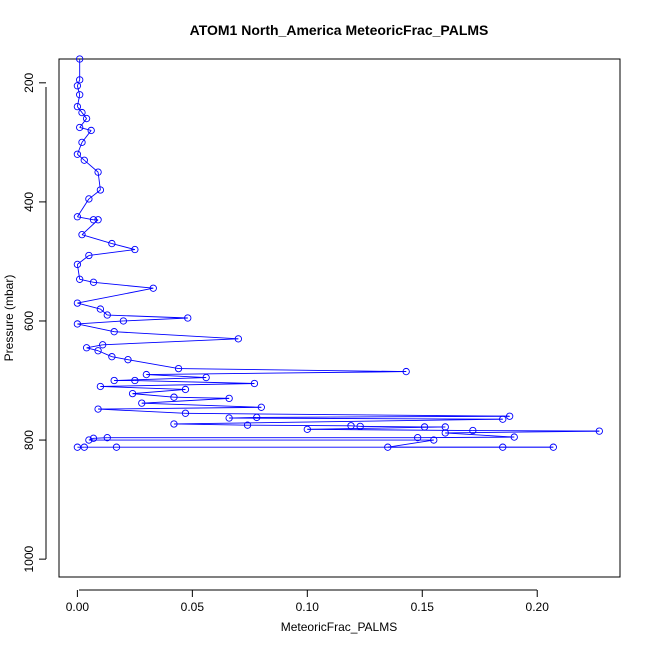 Image resolution: width=650 pixels, height=650 pixels. Describe the element at coordinates (339, 30) in the screenshot. I see `chart-title: ATOM1 North_America MeteoricFrac_PALMS` at that location.